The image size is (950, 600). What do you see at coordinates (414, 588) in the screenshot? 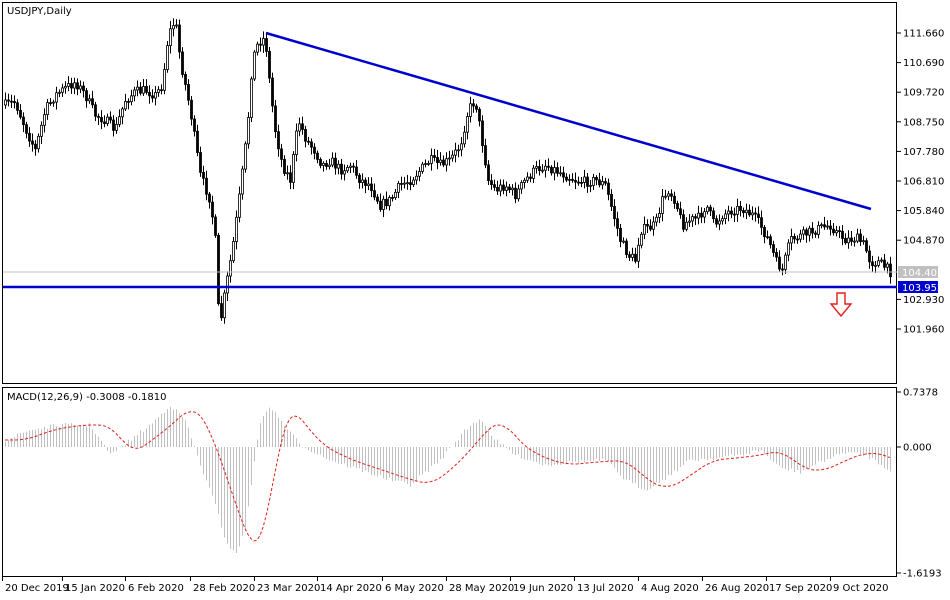
I see `time-axis-label: 6 May 2020` at bounding box center [414, 588].